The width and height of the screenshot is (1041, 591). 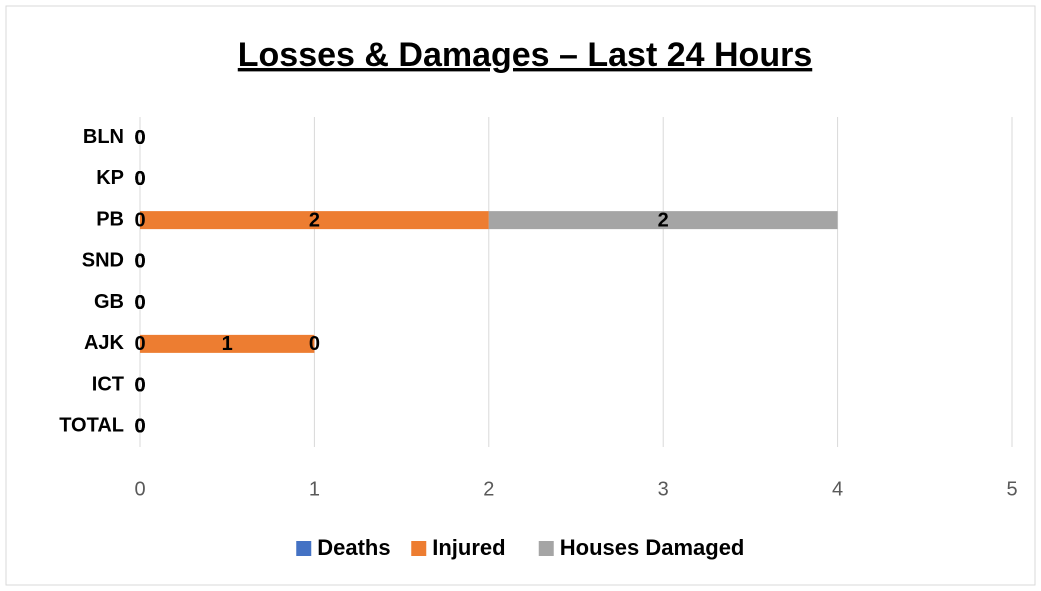 What do you see at coordinates (109, 302) in the screenshot?
I see `y-tick-label: GB` at bounding box center [109, 302].